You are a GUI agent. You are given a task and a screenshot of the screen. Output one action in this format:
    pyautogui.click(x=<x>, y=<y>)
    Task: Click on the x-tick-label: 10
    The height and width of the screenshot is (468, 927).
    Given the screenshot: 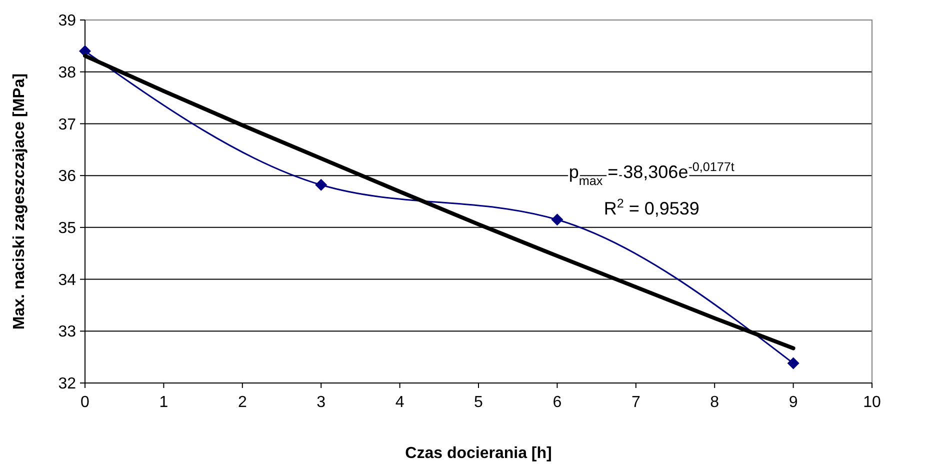 What is the action you would take?
    pyautogui.click(x=872, y=402)
    